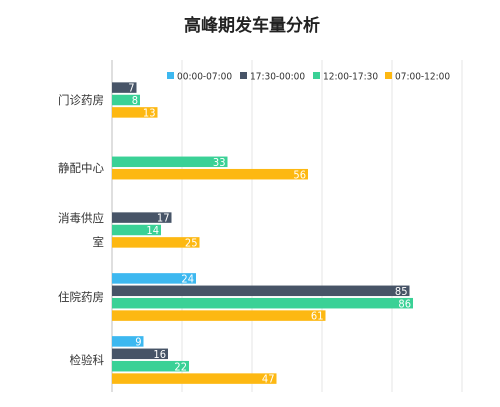 This screenshot has height=407, width=500. I want to click on data-label: 56, so click(299, 174).